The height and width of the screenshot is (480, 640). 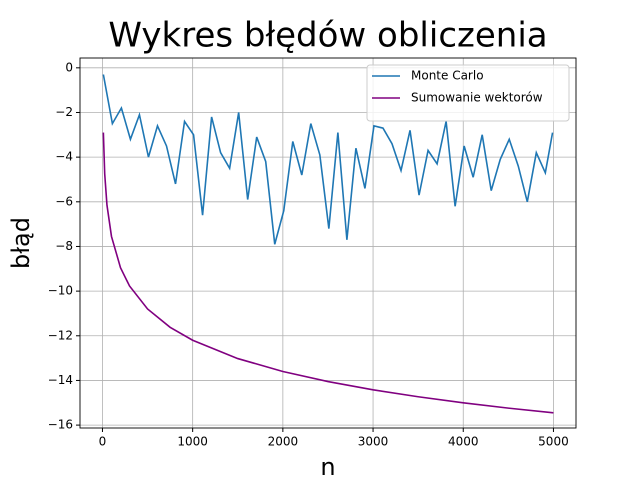 I want to click on y-tick-label: −12, so click(x=60, y=335).